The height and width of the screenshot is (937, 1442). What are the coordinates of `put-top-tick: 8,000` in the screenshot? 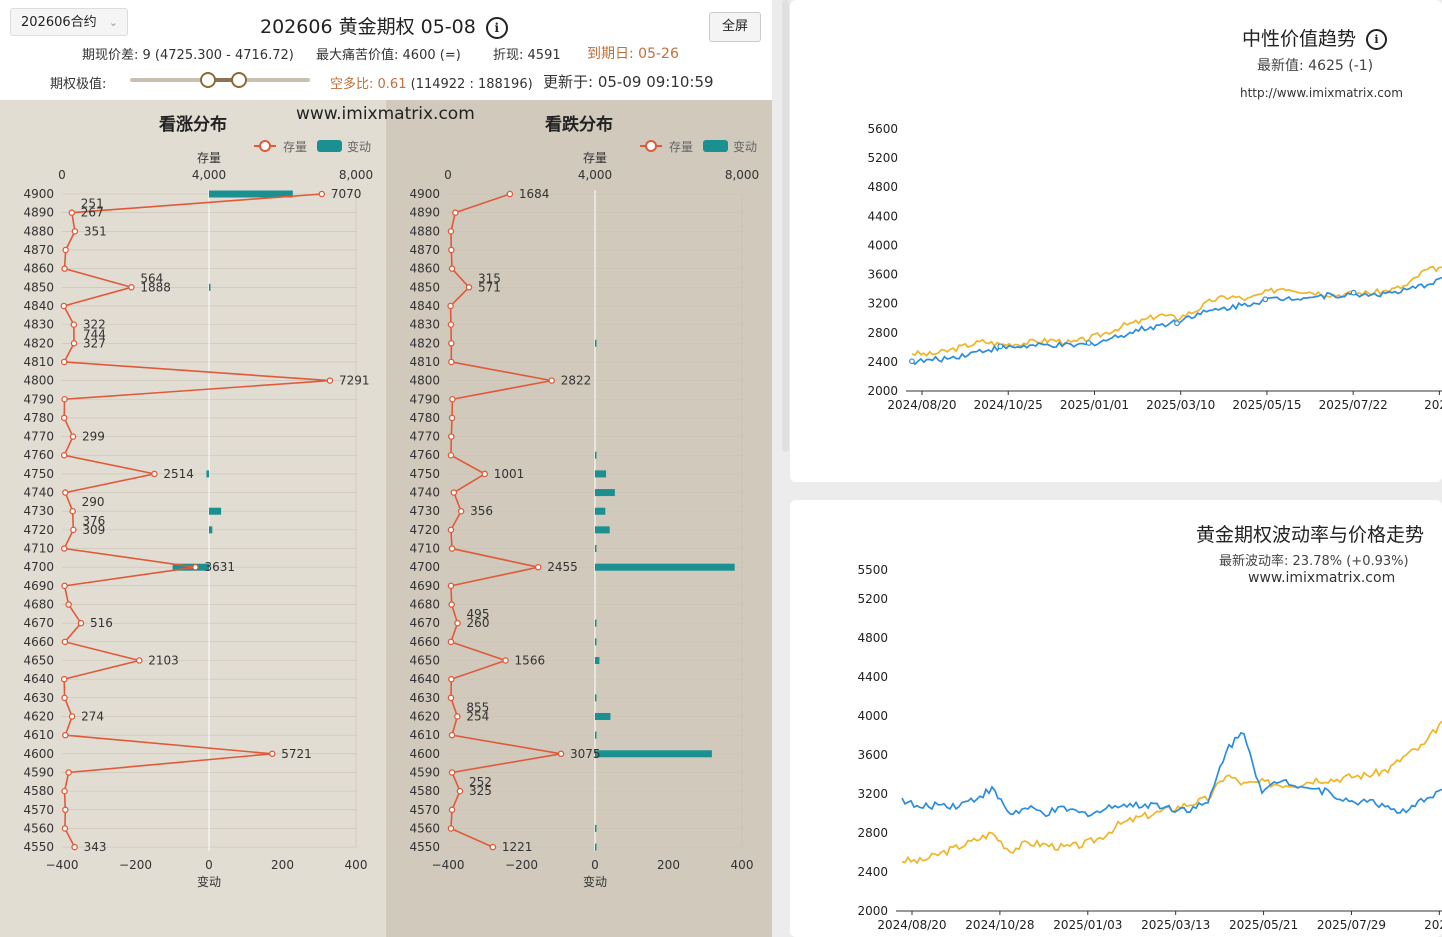 It's located at (742, 175).